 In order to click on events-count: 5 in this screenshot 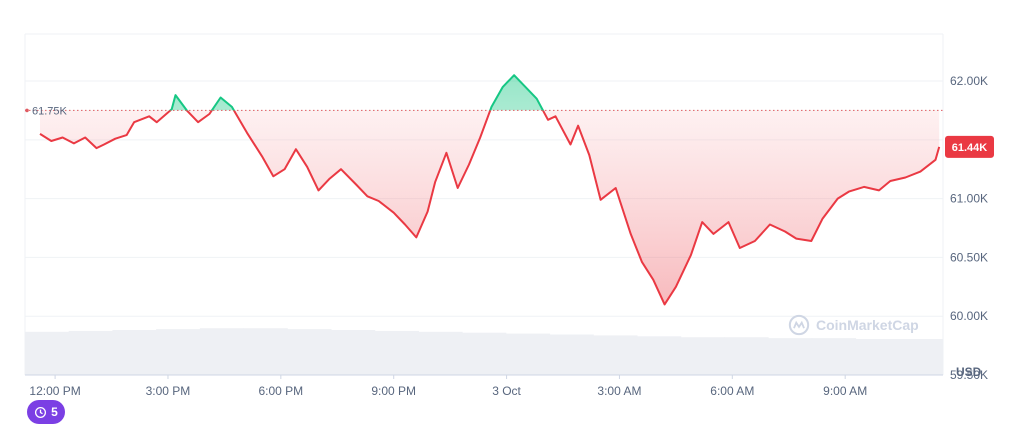, I will do `click(54, 412)`.